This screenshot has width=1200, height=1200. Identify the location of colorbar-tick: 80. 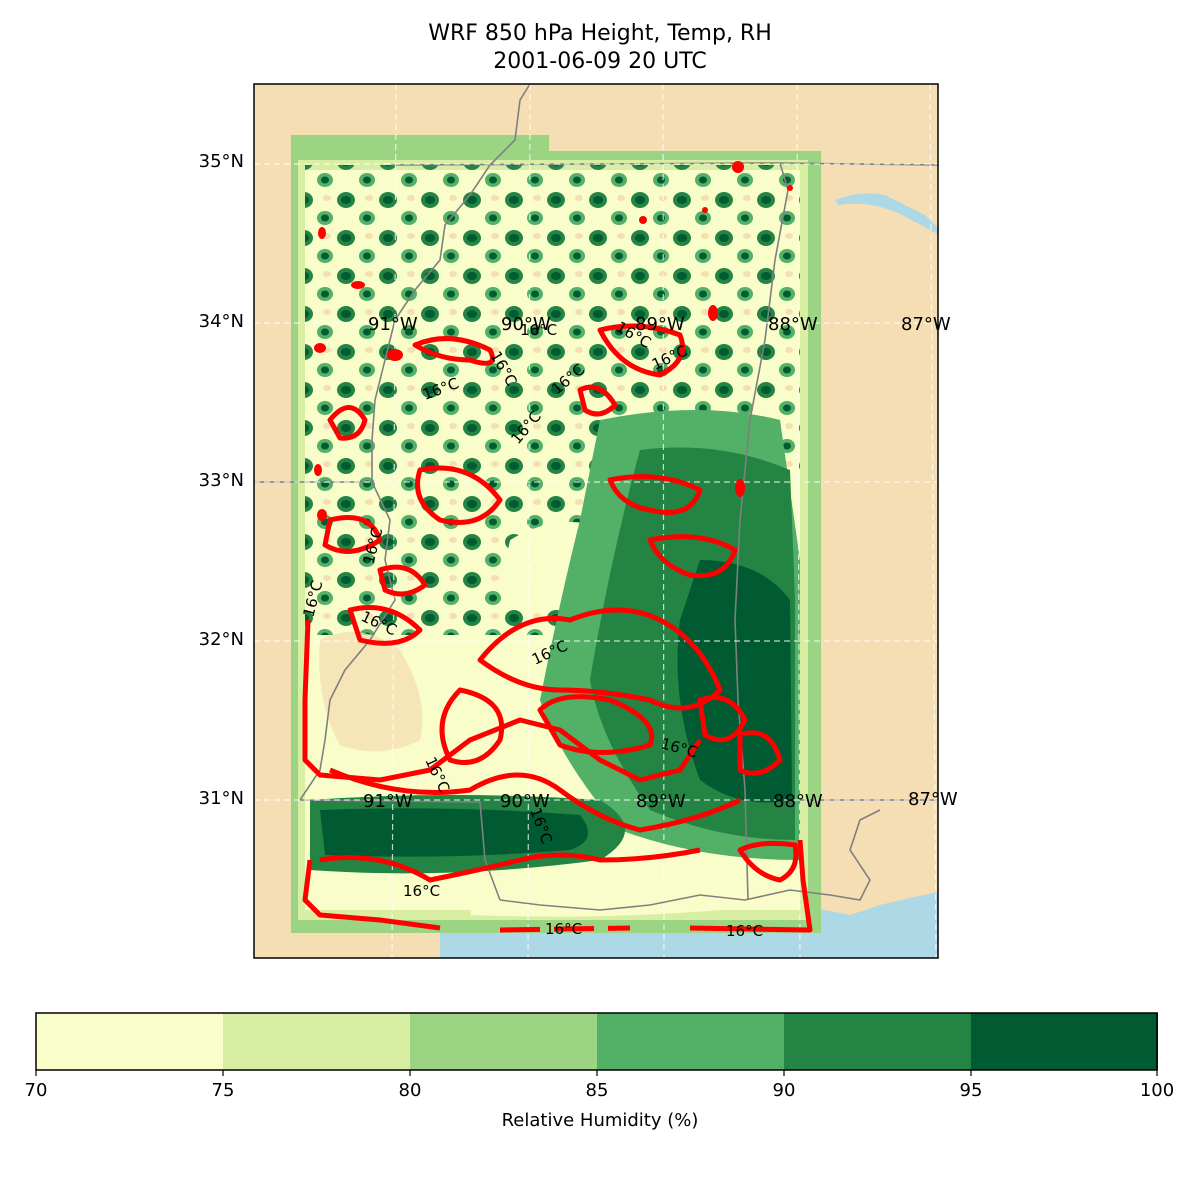
(410, 1090).